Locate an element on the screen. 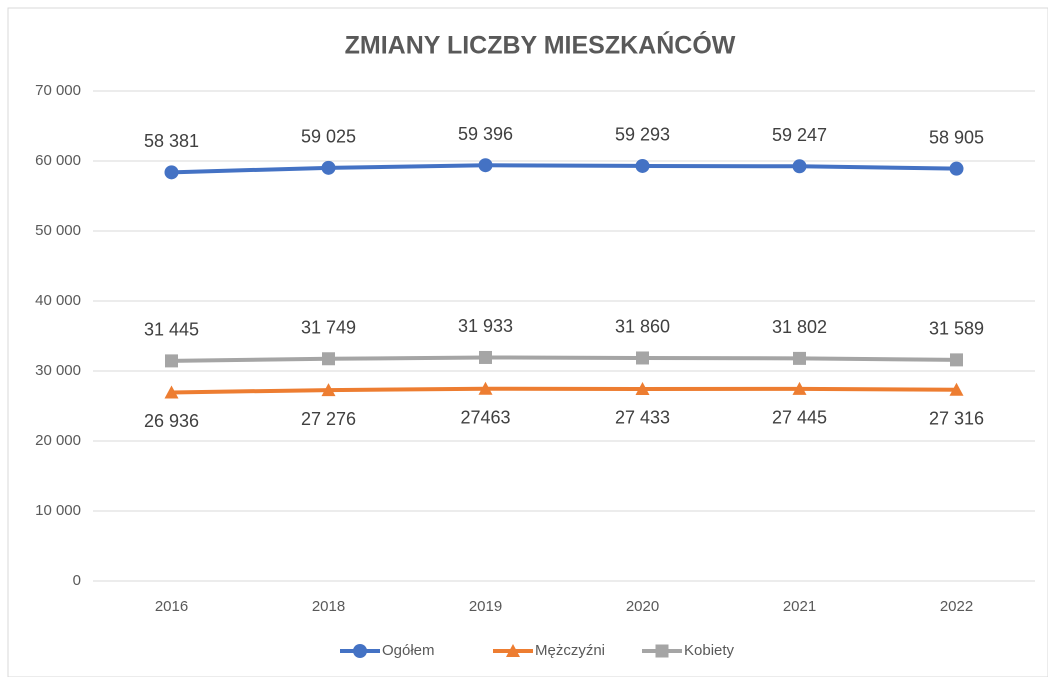 This screenshot has height=677, width=1048. x-tick-label: 2020 is located at coordinates (642, 606).